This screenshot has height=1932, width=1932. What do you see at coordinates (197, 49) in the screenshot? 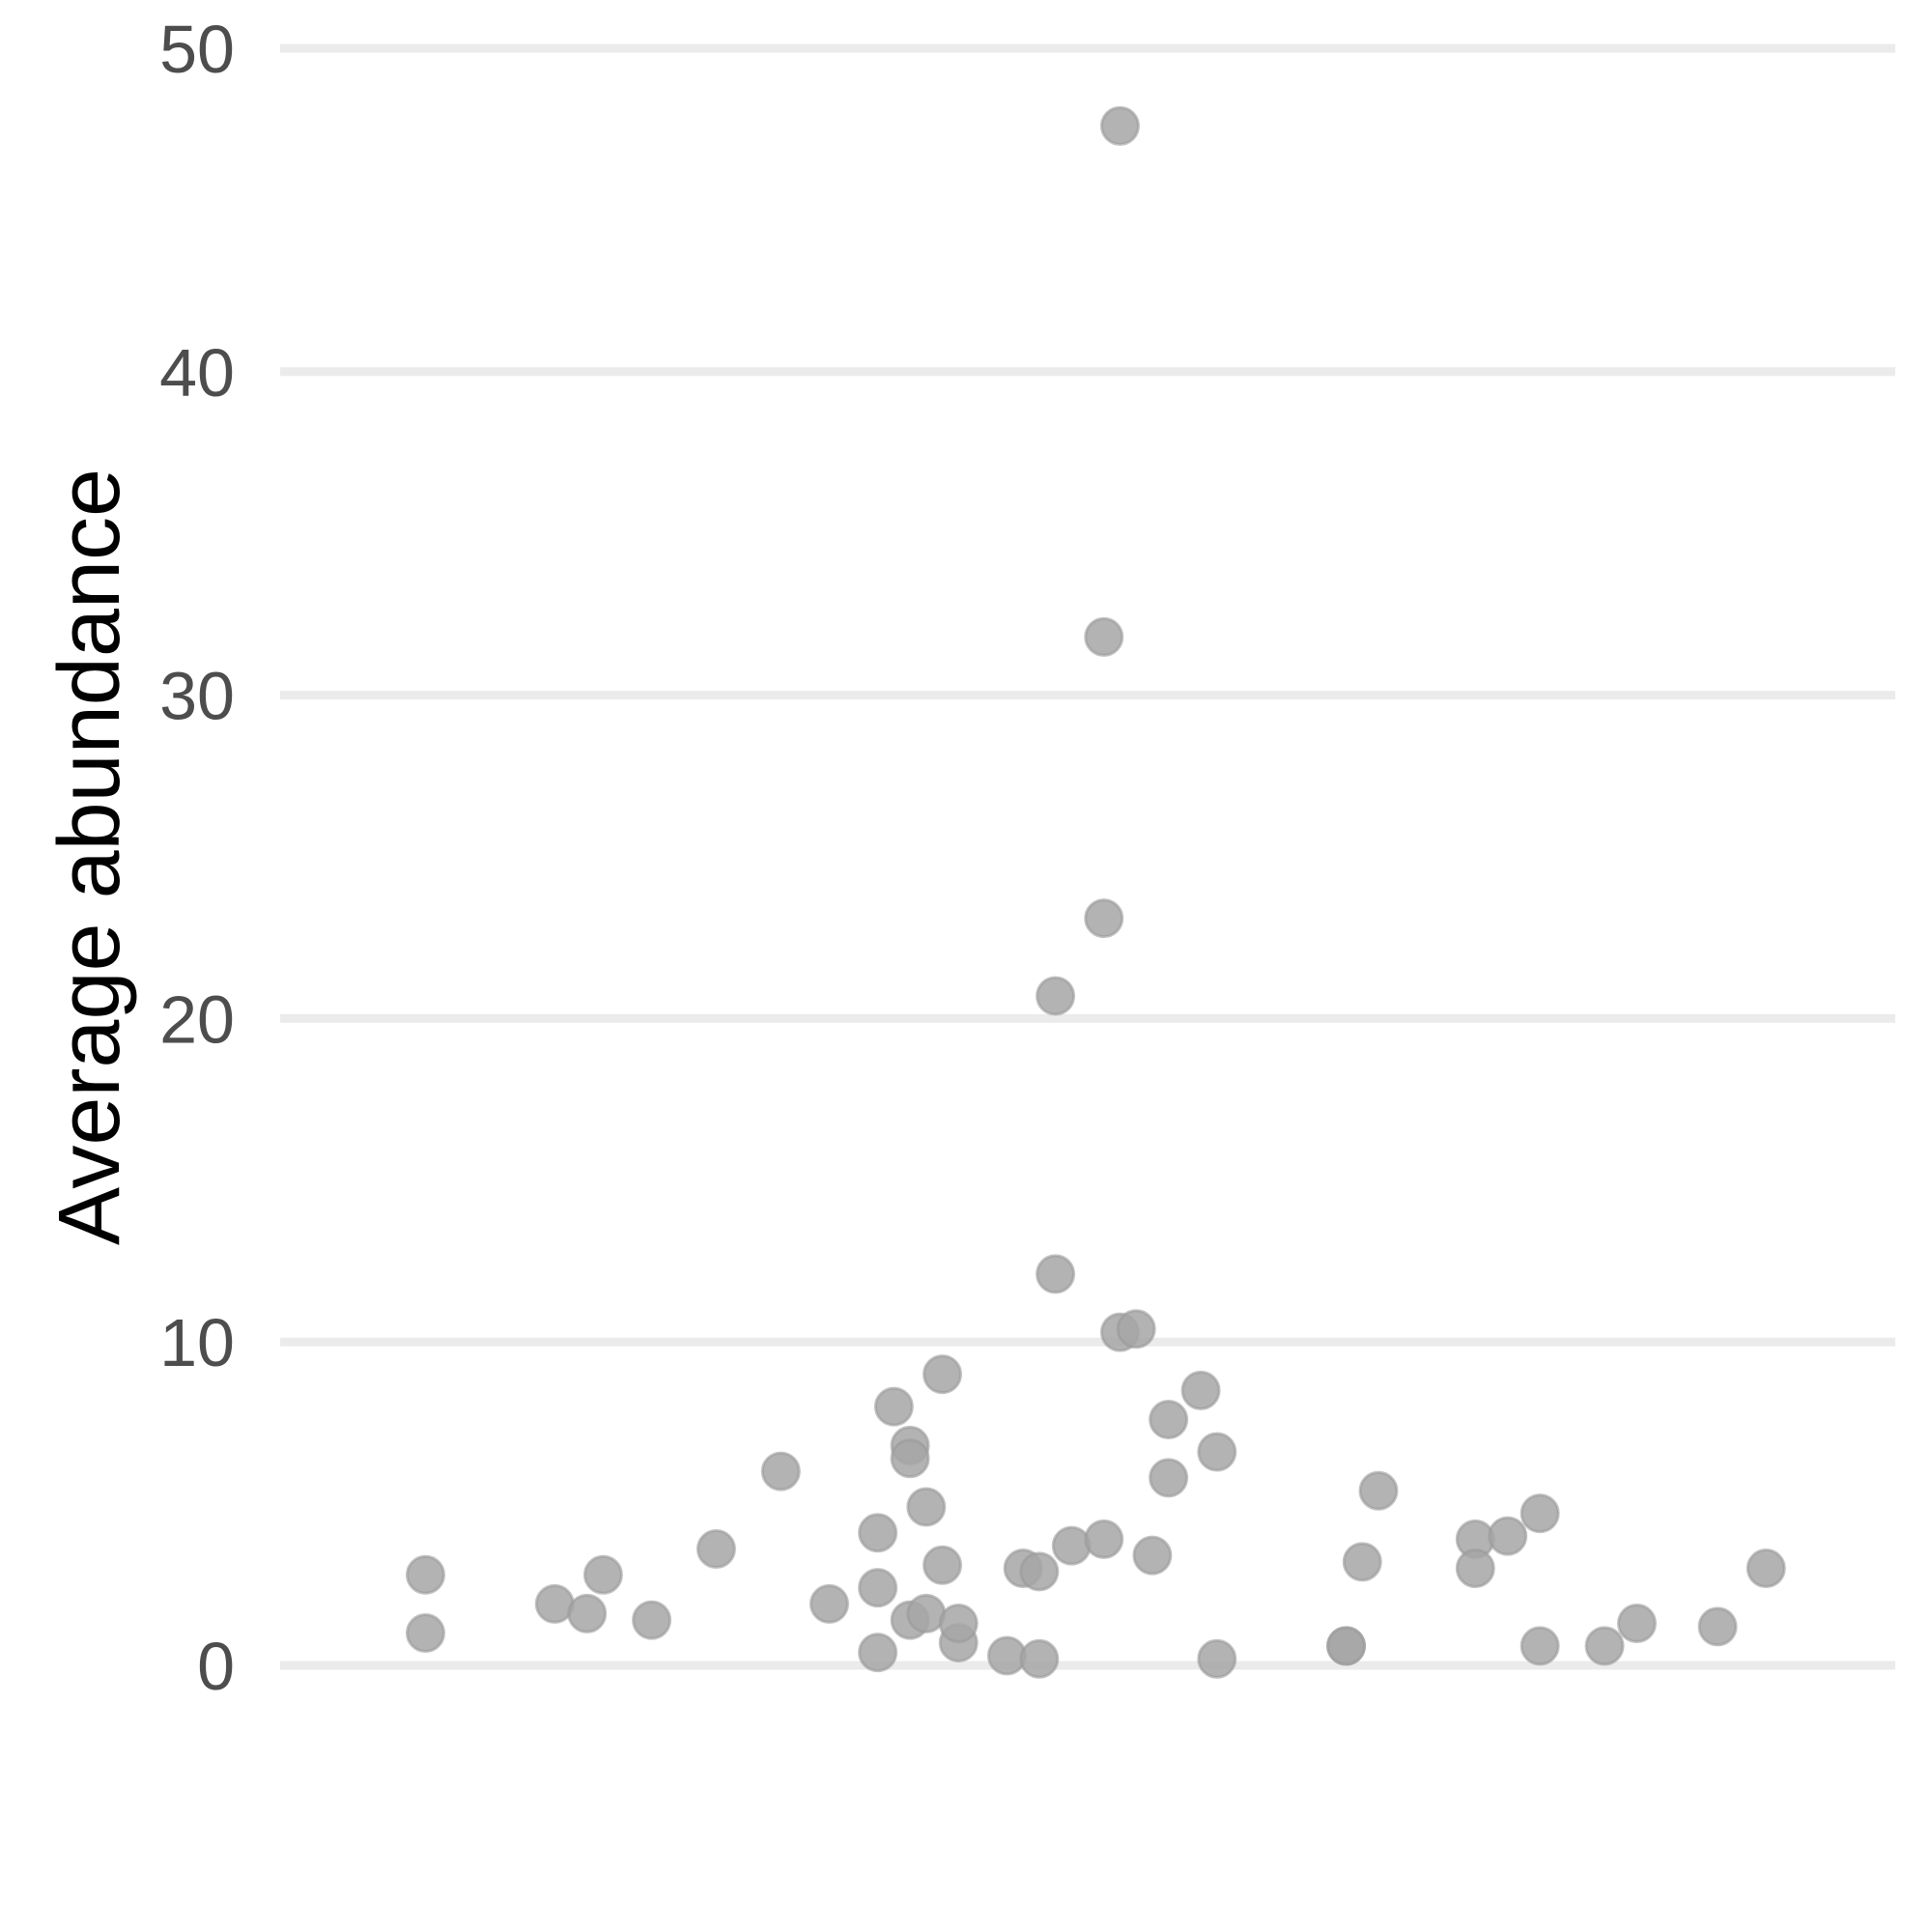
I see `y-tick-label: 50` at bounding box center [197, 49].